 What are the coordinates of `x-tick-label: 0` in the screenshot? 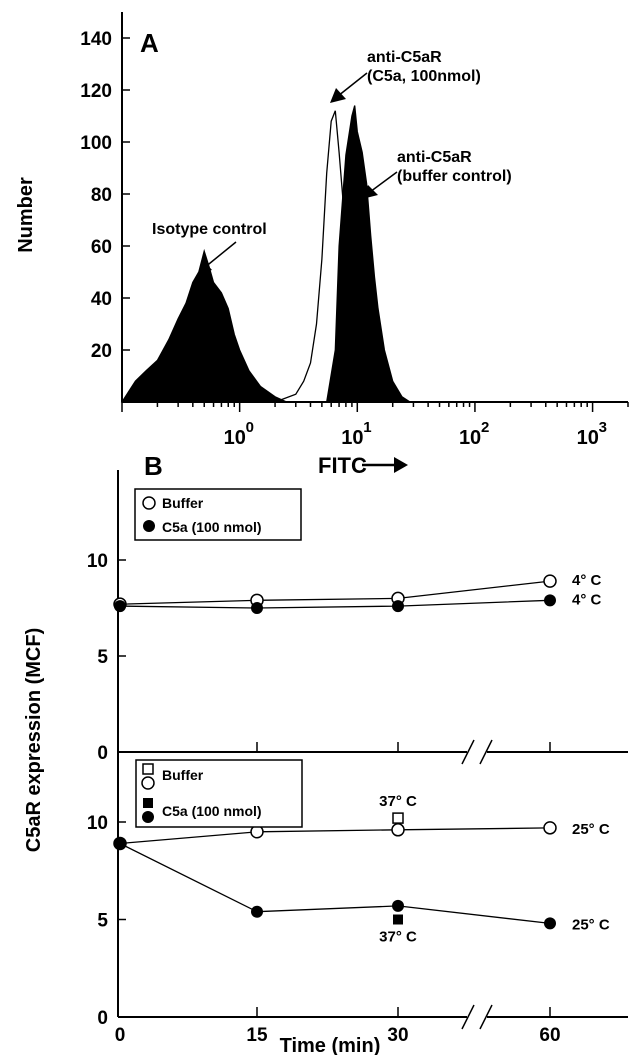 It's located at (120, 1035).